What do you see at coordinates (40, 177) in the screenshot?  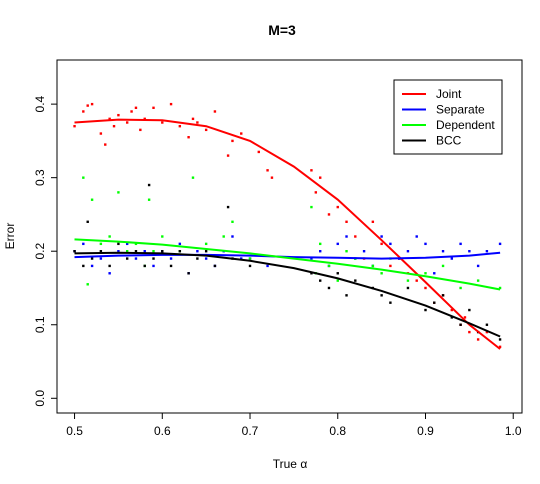 I see `y-tick-label: 0.3` at bounding box center [40, 177].